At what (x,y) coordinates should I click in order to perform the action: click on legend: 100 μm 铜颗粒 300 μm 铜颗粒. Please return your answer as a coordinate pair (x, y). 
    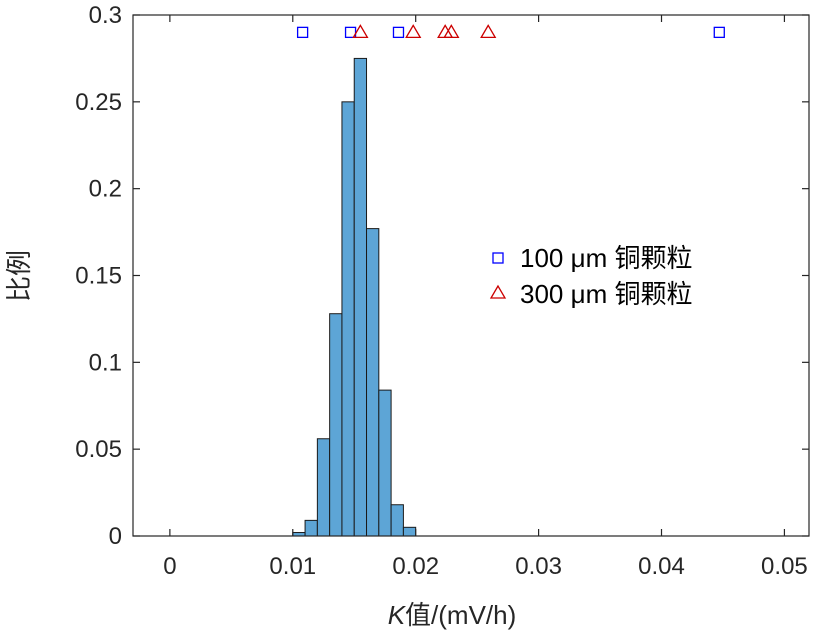
    Looking at the image, I should click on (590, 276).